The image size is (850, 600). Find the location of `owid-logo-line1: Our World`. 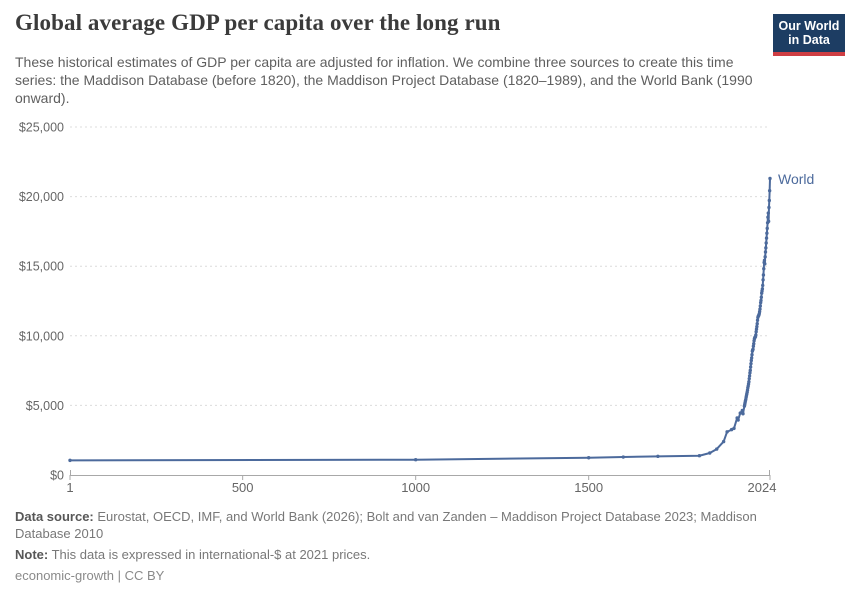

owid-logo-line1: Our World is located at coordinates (809, 26).